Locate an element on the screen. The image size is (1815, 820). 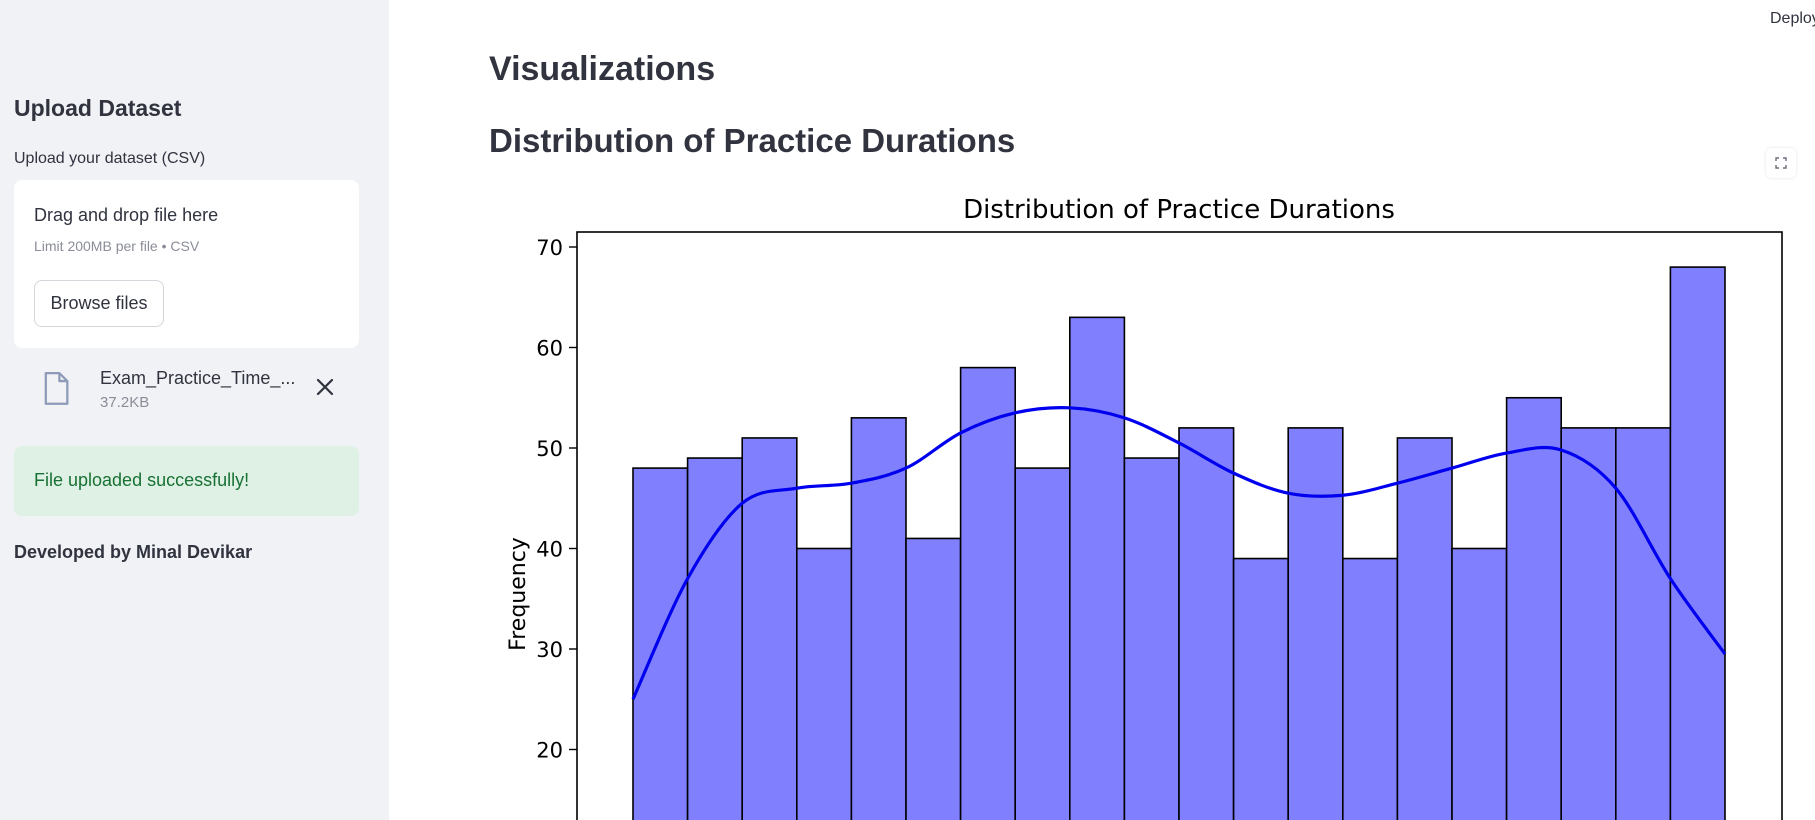
close-icon is located at coordinates (325, 387).